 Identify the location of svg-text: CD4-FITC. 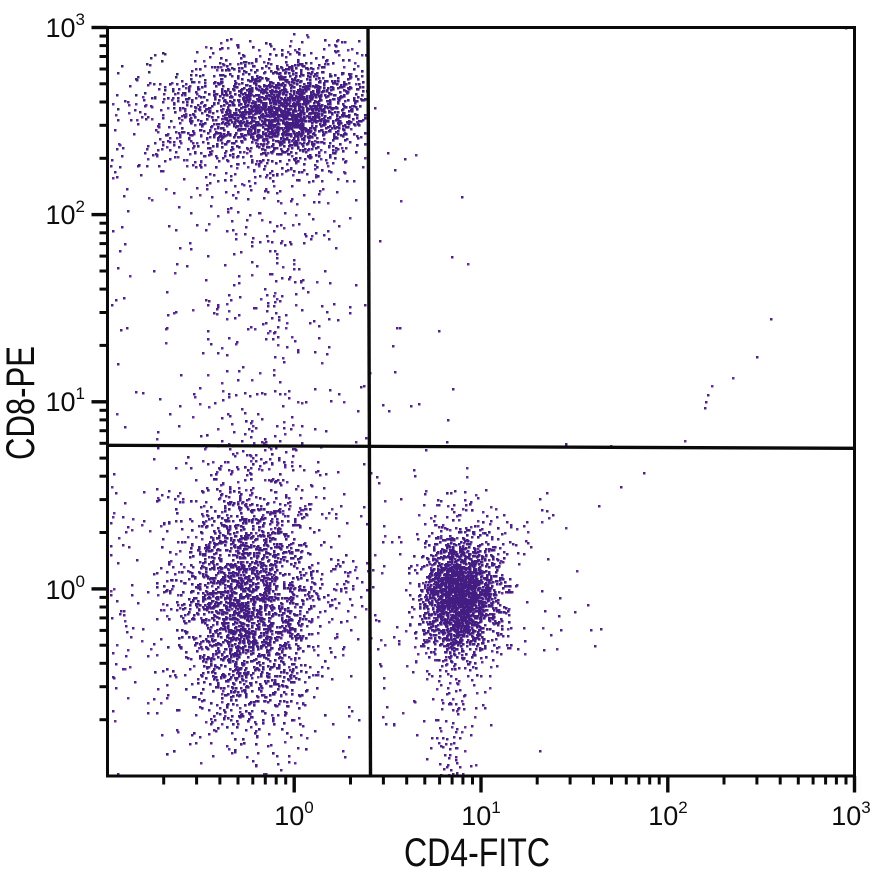
(477, 853).